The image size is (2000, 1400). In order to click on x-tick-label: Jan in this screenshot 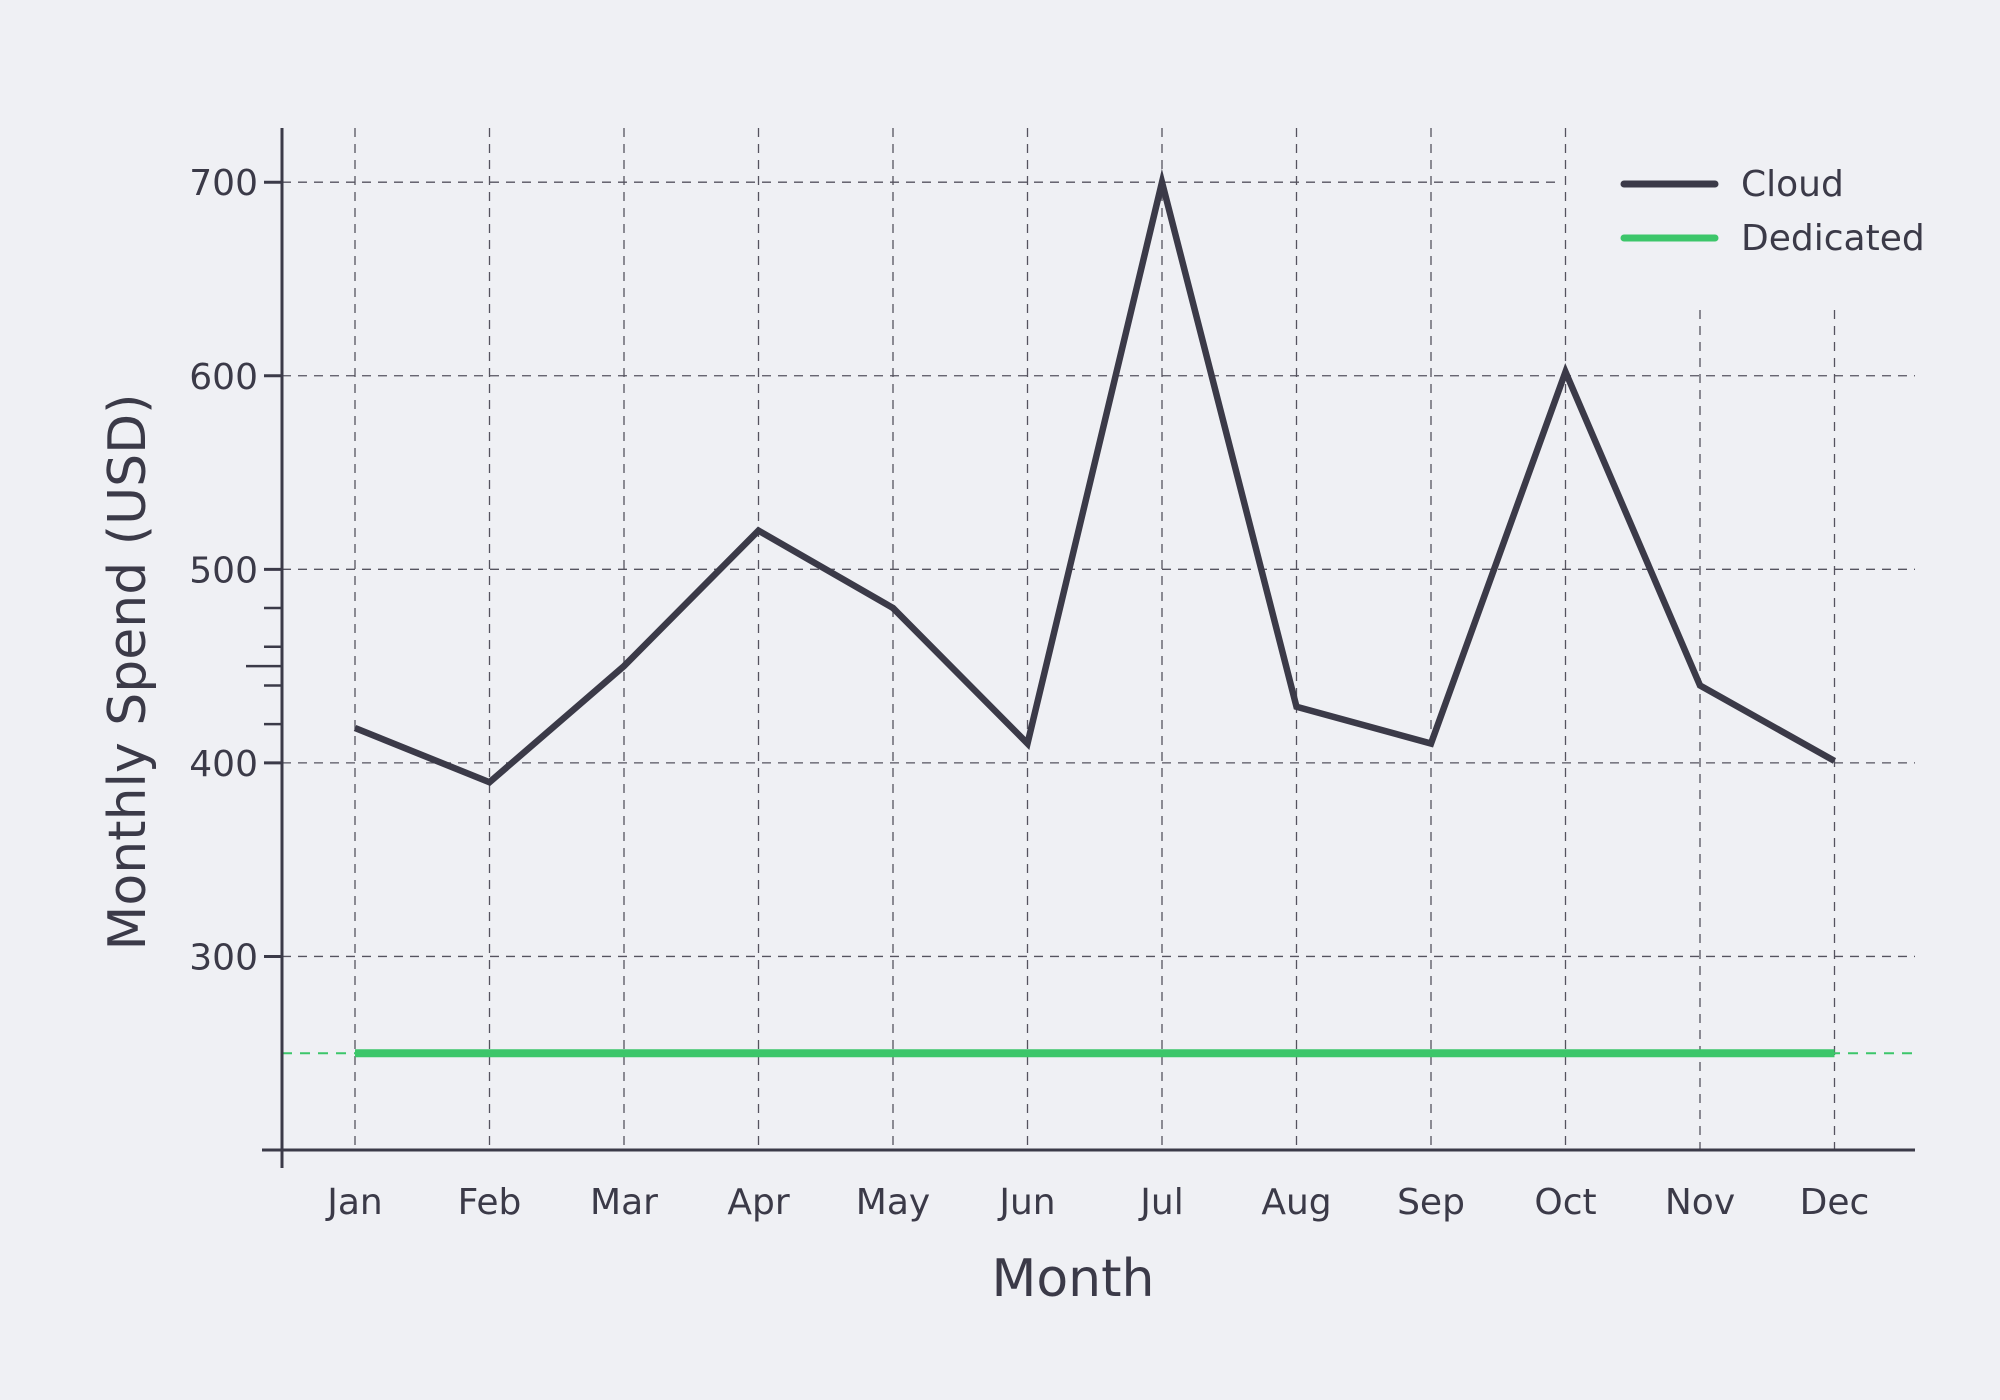, I will do `click(354, 1202)`.